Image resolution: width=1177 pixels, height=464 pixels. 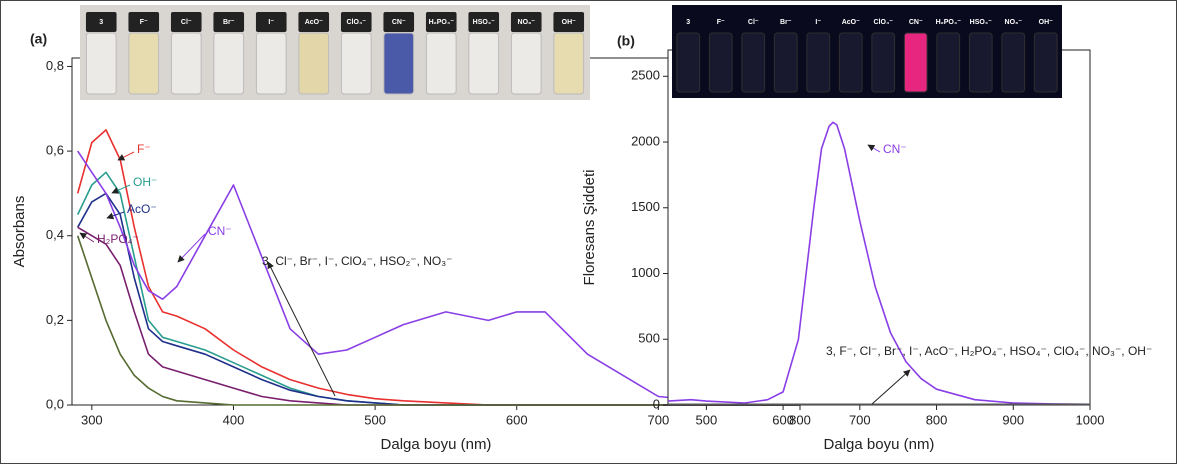 What do you see at coordinates (517, 419) in the screenshot?
I see `x-tick-label: 600` at bounding box center [517, 419].